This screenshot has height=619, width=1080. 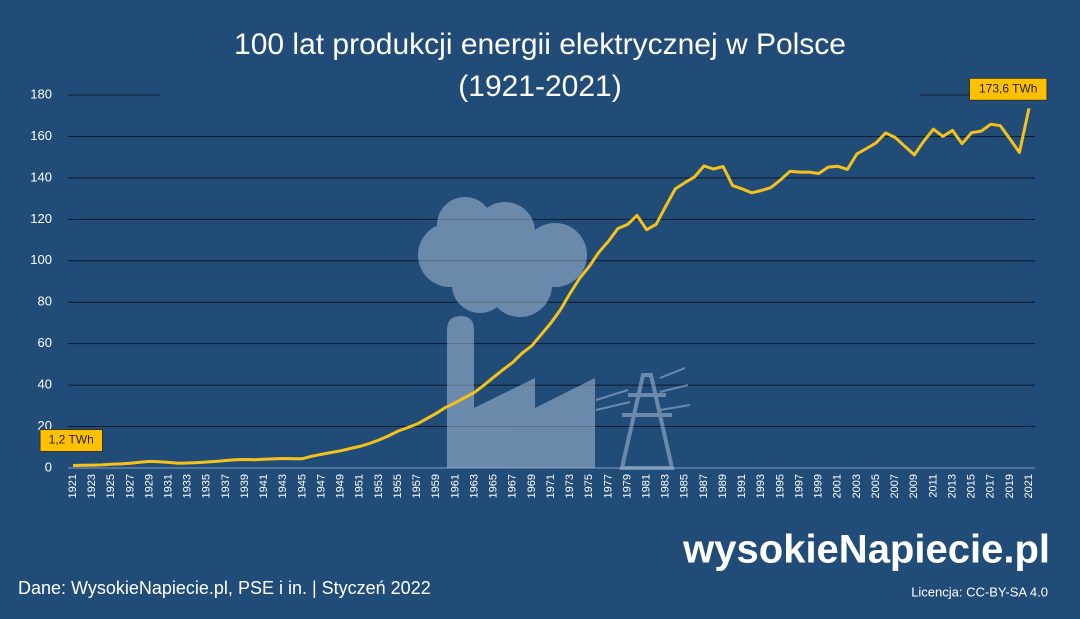 What do you see at coordinates (972, 486) in the screenshot?
I see `x-tick-label: 2015` at bounding box center [972, 486].